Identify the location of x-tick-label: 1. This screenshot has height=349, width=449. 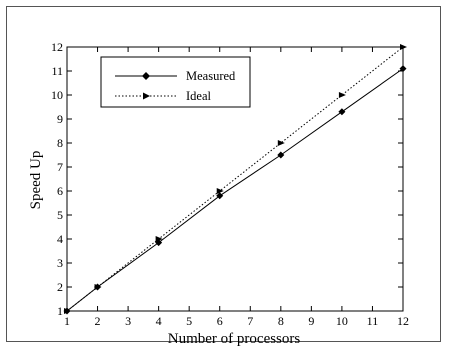
(67, 321).